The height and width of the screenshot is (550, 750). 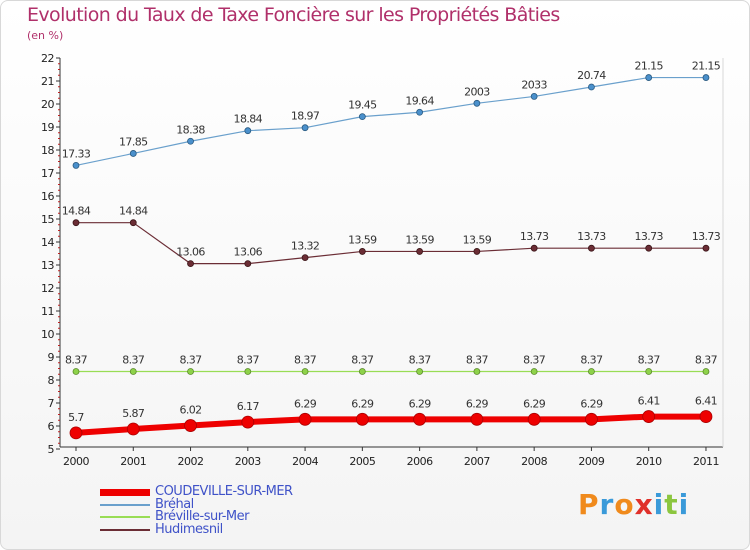 What do you see at coordinates (671, 504) in the screenshot?
I see `logo-letter: t` at bounding box center [671, 504].